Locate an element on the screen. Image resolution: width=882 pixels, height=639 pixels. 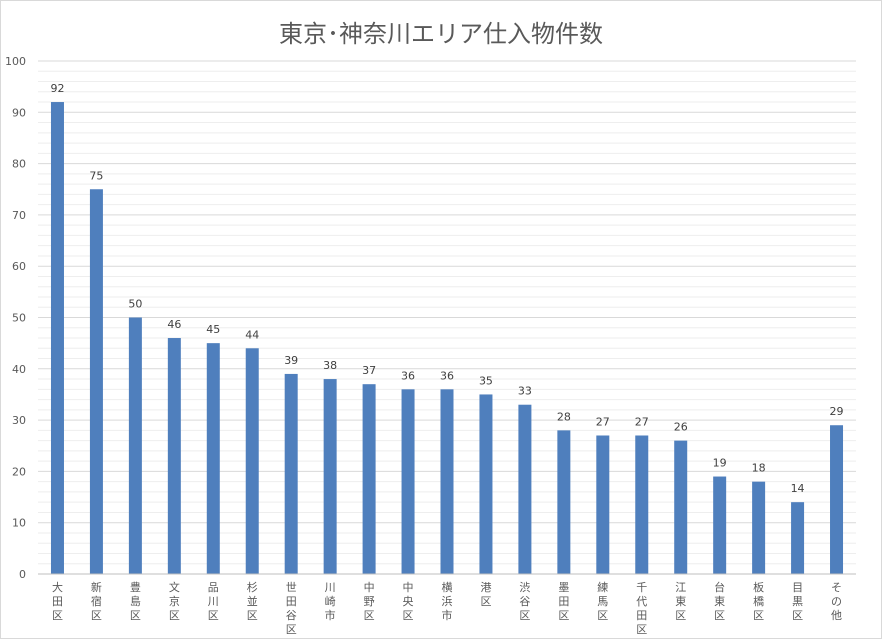
x-tick-label: 江東区 is located at coordinates (680, 601).